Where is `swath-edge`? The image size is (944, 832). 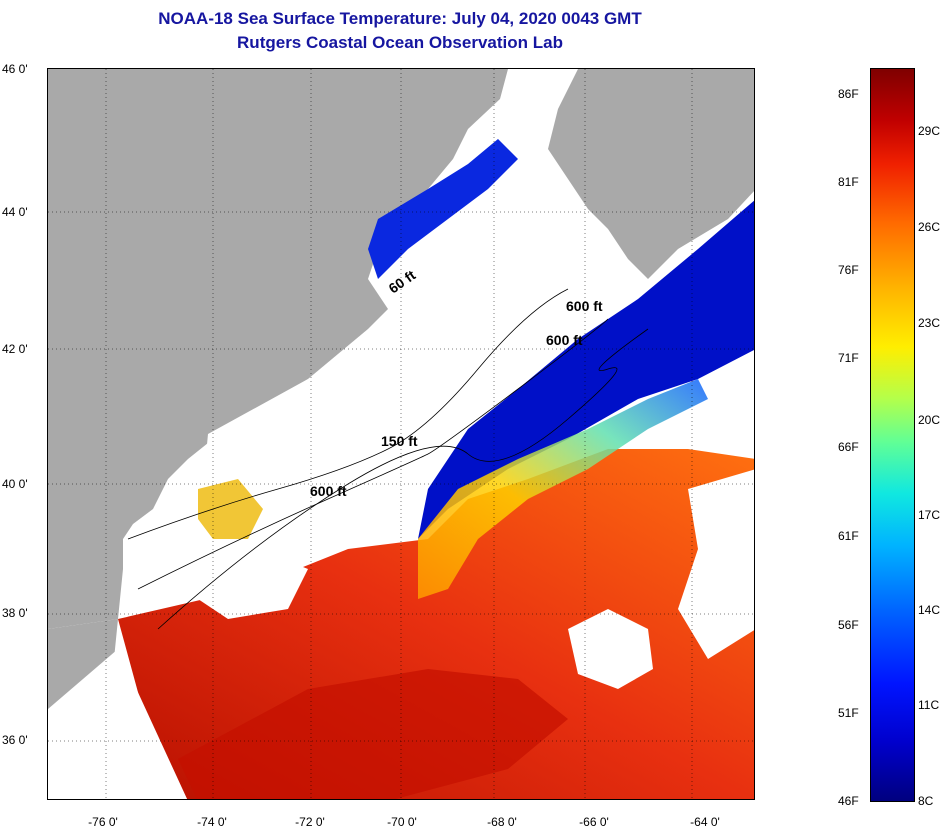
swath-edge is located at coordinates (118, 724).